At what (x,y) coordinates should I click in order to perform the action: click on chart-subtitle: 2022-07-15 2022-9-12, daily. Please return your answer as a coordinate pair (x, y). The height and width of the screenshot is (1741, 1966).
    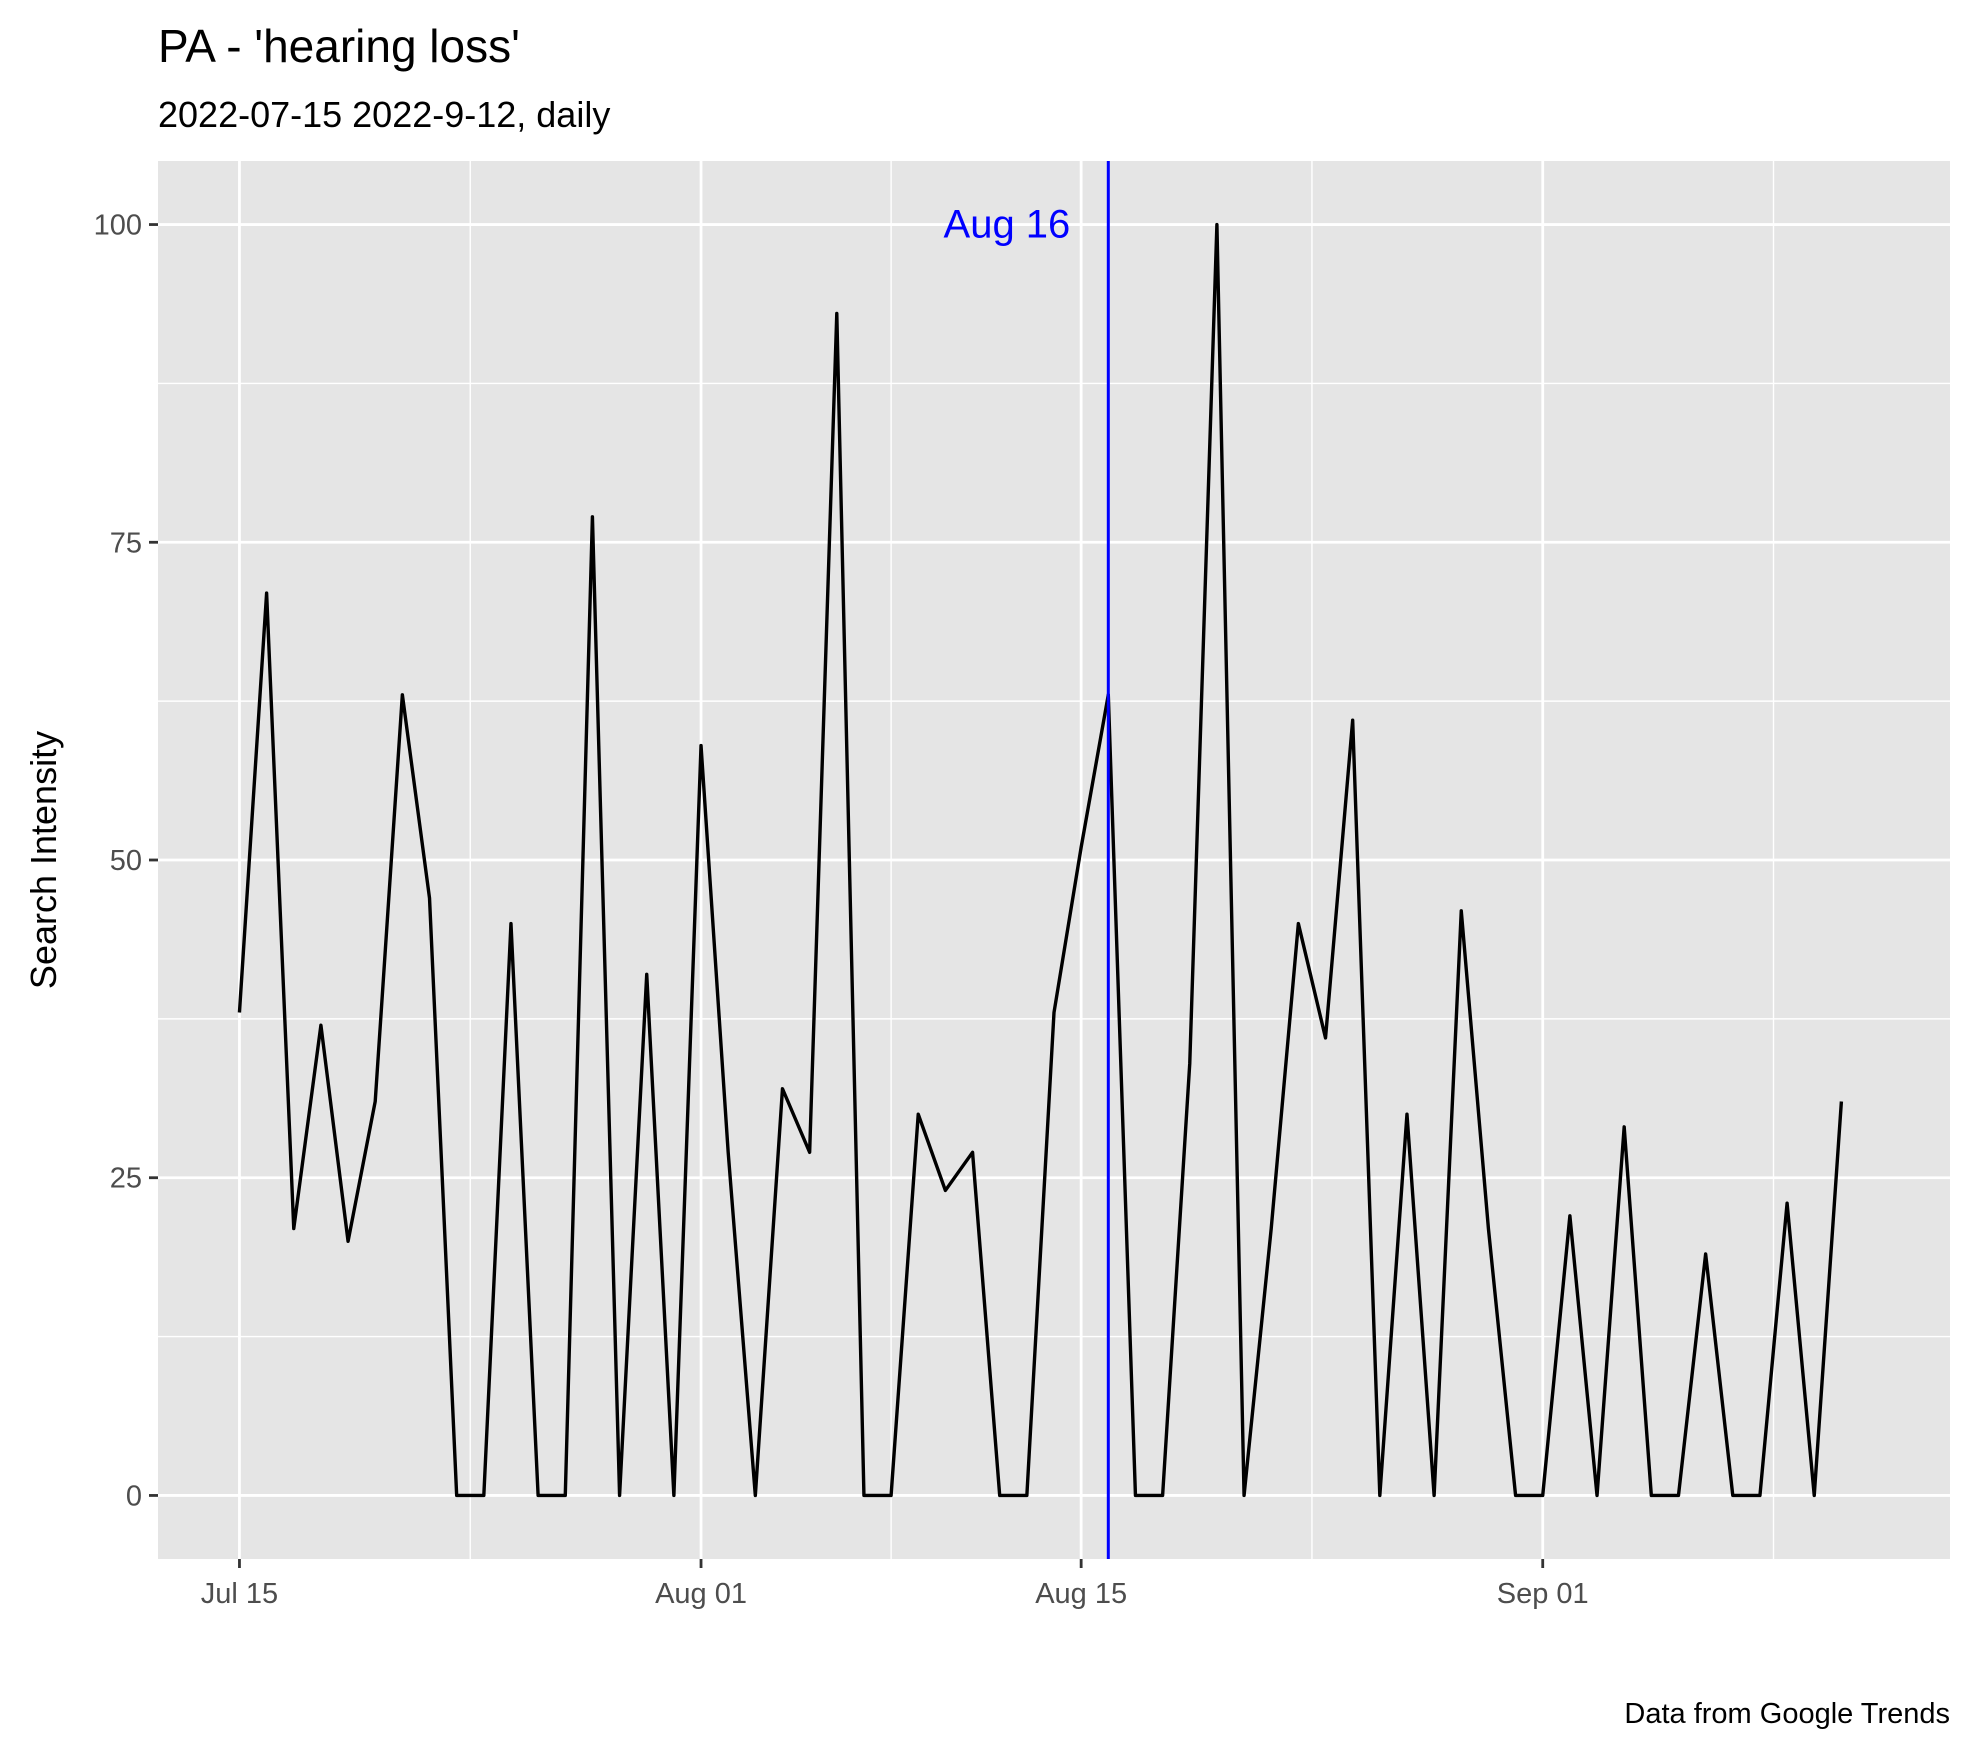
    Looking at the image, I should click on (384, 114).